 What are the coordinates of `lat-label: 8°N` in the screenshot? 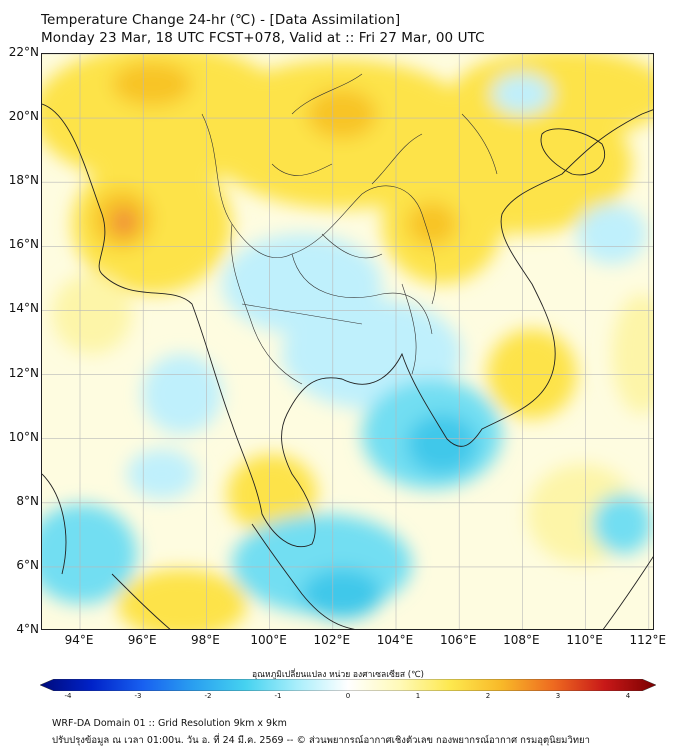 It's located at (27, 500).